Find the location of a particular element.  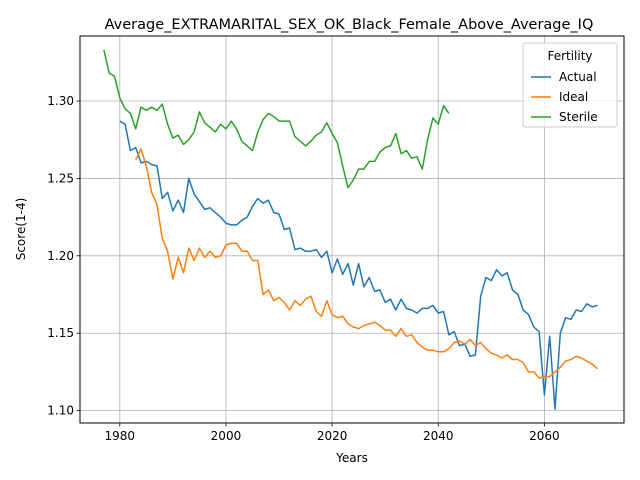

y-tick-label: 1.10 is located at coordinates (60, 411).